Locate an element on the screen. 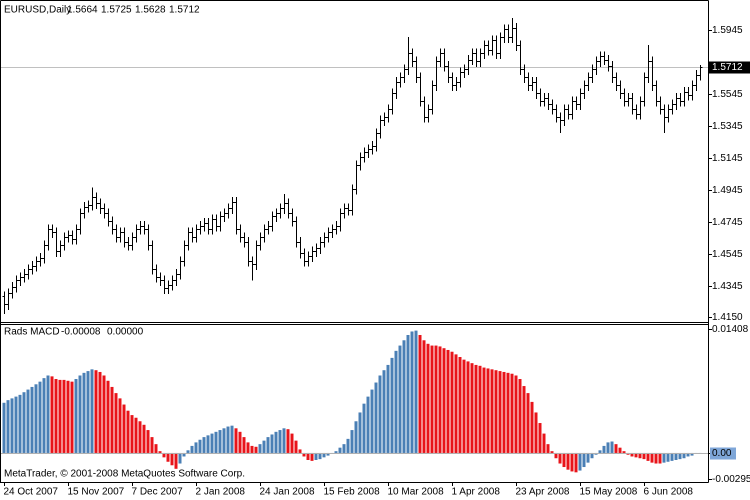 The height and width of the screenshot is (500, 750). y-tick-label: 1.4545 is located at coordinates (727, 254).